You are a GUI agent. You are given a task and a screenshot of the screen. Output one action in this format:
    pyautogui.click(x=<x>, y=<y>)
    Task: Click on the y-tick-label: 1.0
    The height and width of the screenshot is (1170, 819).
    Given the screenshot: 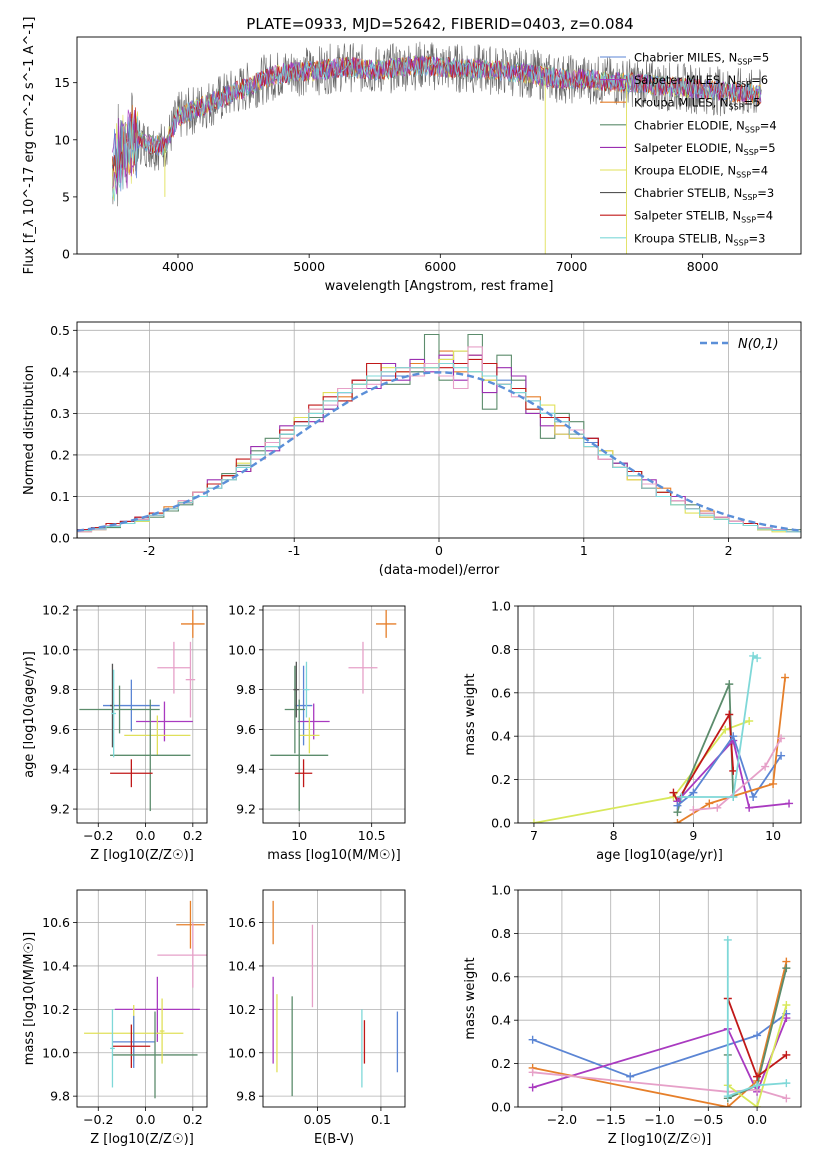 What is the action you would take?
    pyautogui.click(x=501, y=606)
    